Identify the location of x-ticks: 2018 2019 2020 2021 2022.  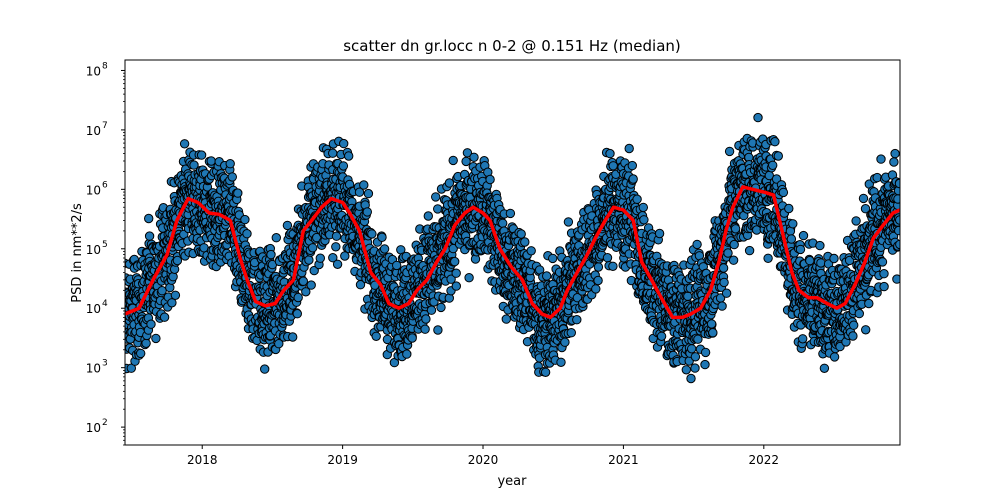
(483, 456).